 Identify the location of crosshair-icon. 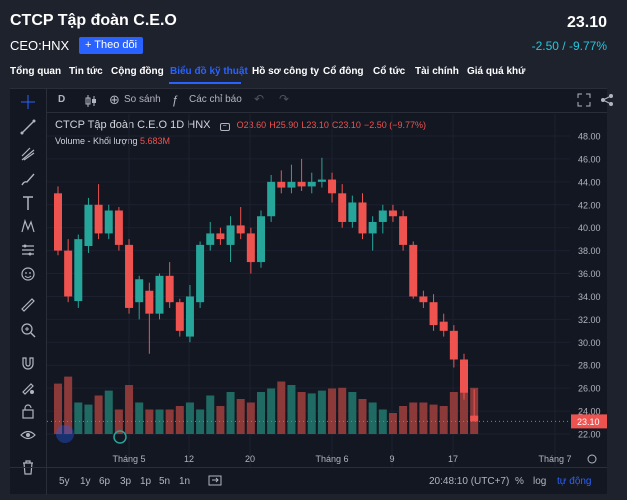
(28, 102).